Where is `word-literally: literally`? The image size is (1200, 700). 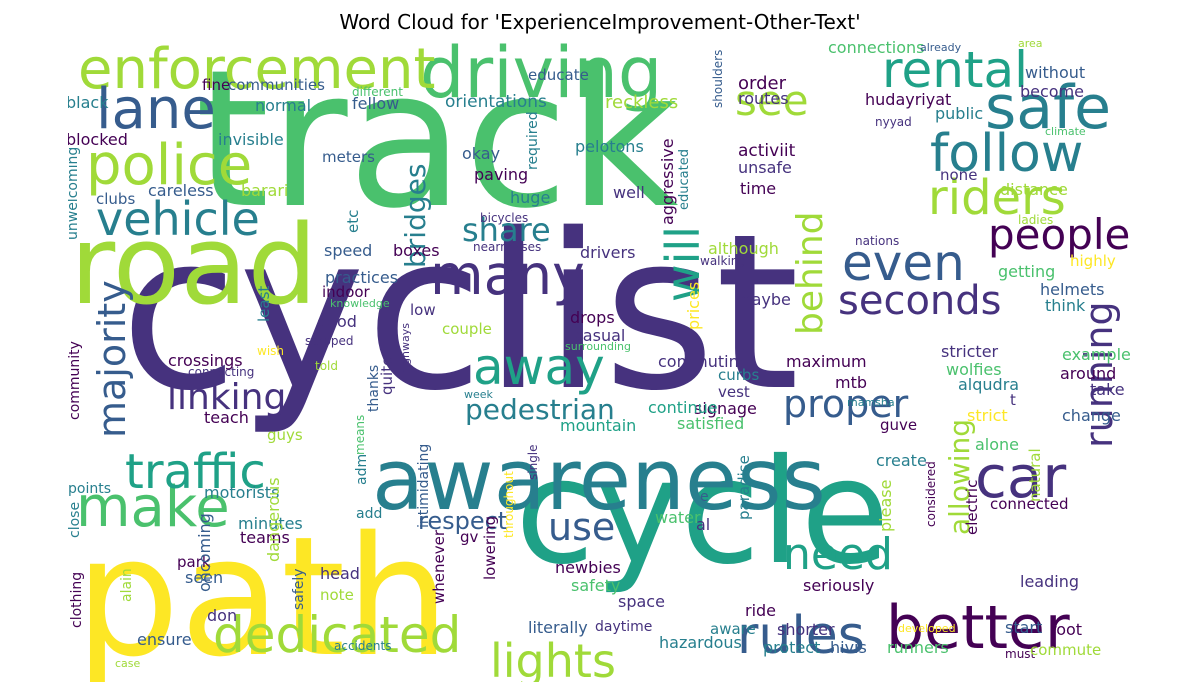
word-literally: literally is located at coordinates (558, 627).